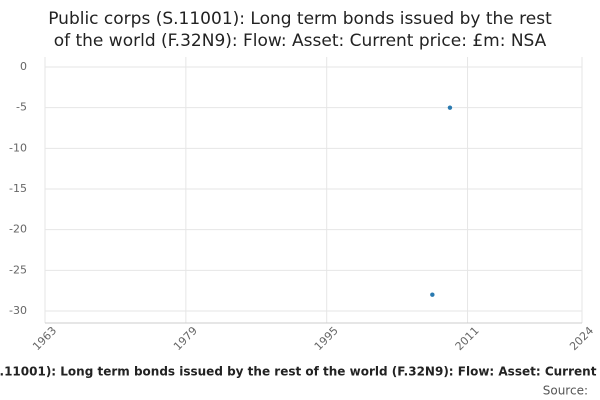 The image size is (600, 400). I want to click on x-tick-label: 1963, so click(44, 338).